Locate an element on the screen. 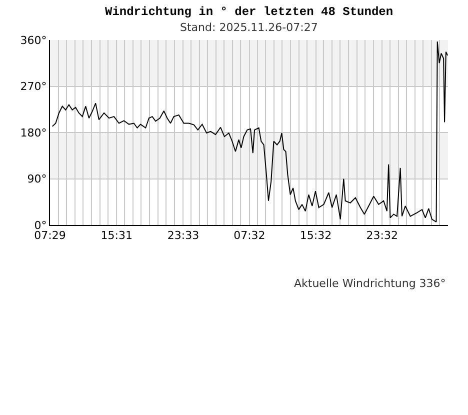 The image size is (468, 415). x-tick-label: 15:31 is located at coordinates (116, 235).